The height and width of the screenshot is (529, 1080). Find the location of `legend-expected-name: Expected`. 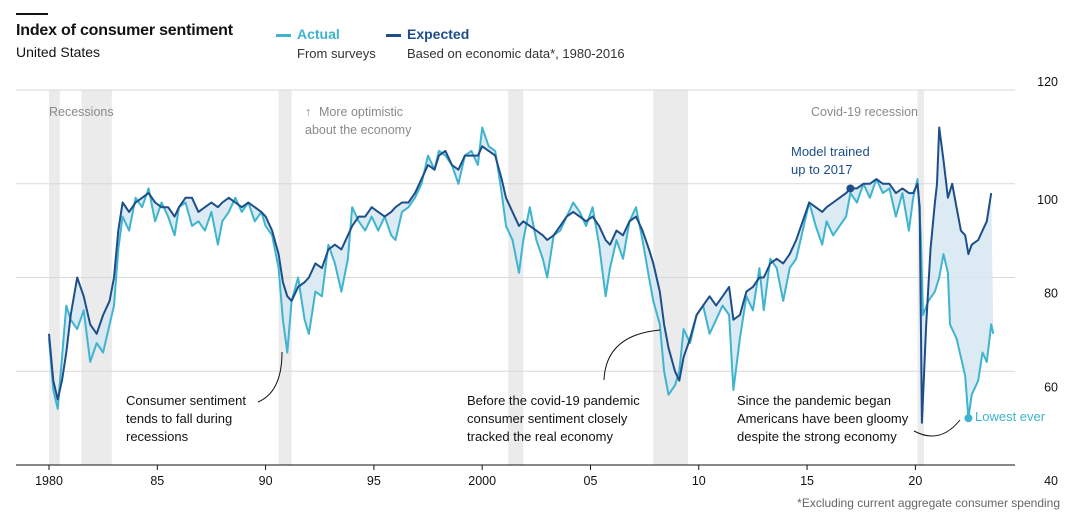

legend-expected-name: Expected is located at coordinates (438, 34).